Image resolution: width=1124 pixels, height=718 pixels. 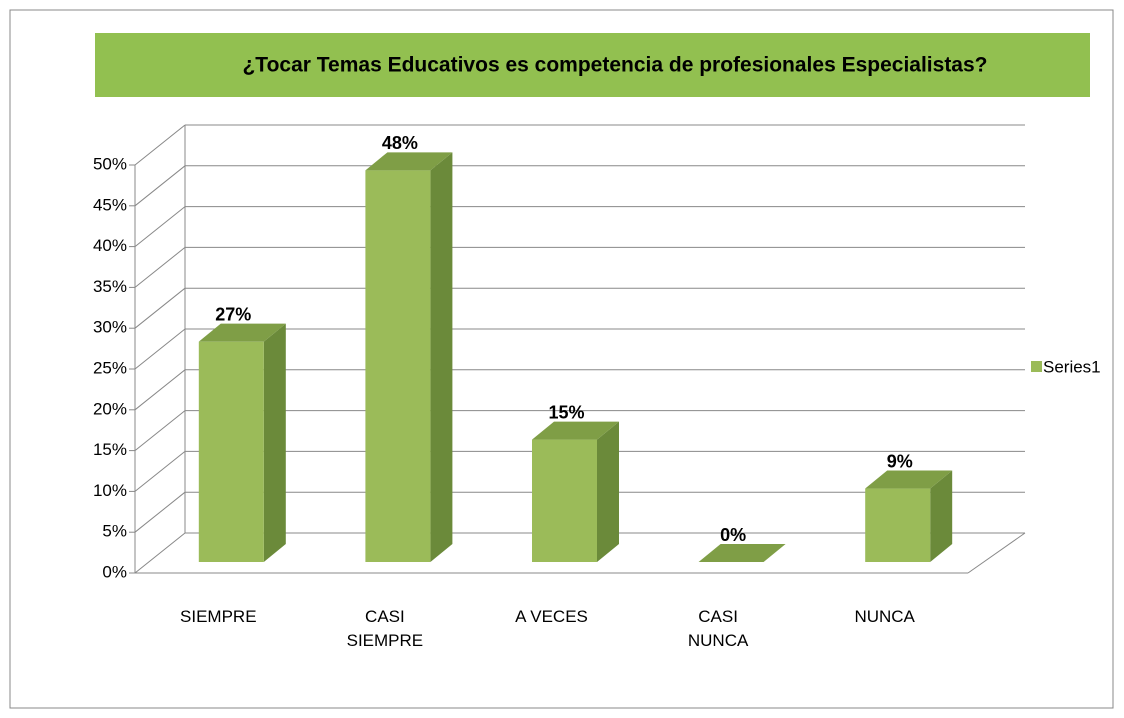 I want to click on x-tick-label: A VECES, so click(x=551, y=616).